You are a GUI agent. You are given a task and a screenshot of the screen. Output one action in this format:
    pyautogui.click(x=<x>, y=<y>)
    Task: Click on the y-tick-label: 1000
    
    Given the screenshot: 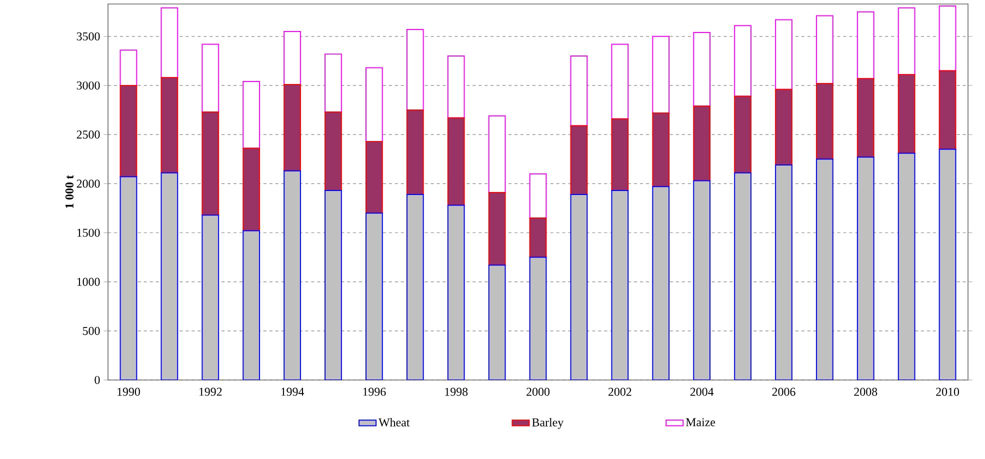 What is the action you would take?
    pyautogui.click(x=88, y=282)
    